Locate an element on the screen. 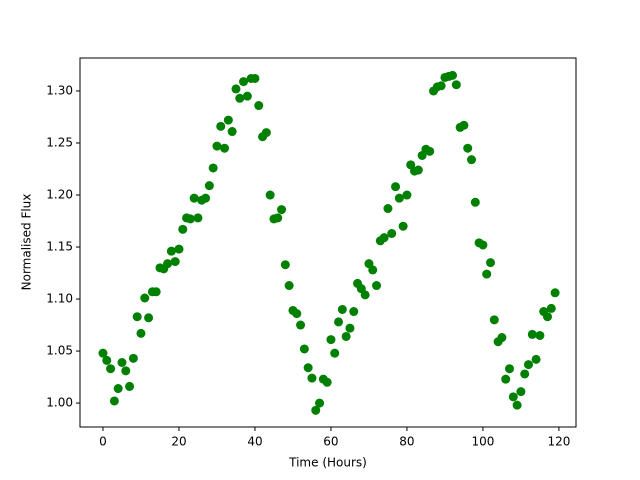 This screenshot has width=640, height=480. y-tick-label: 1.25 is located at coordinates (59, 142).